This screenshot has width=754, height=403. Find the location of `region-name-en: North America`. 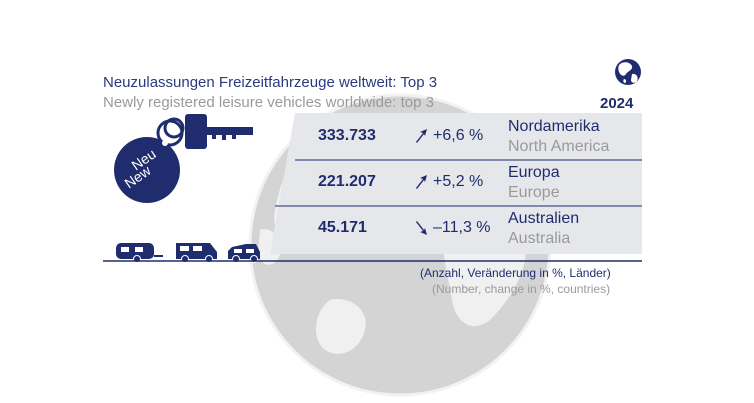

region-name-en: North America is located at coordinates (559, 146).